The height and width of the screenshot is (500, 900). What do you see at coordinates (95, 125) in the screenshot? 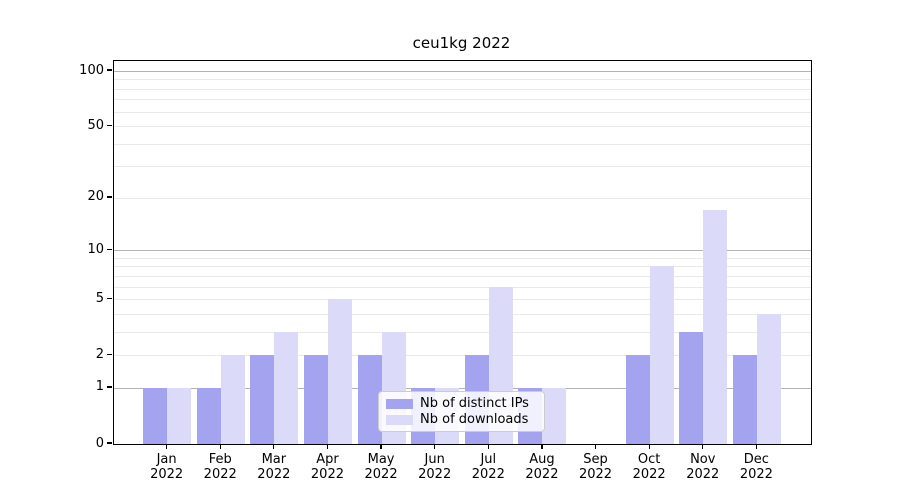
I see `y-tick-label: 50` at bounding box center [95, 125].